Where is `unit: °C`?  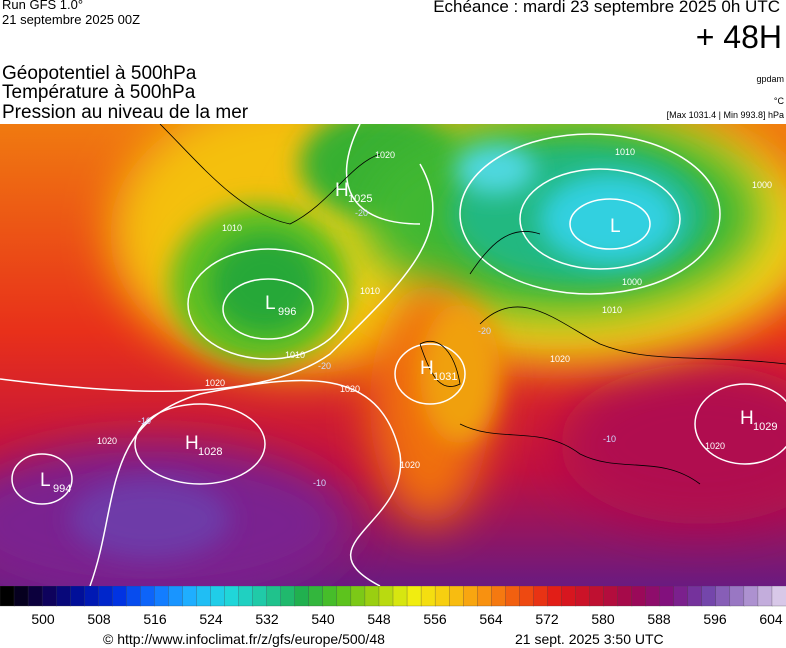
unit: °C is located at coordinates (778, 101).